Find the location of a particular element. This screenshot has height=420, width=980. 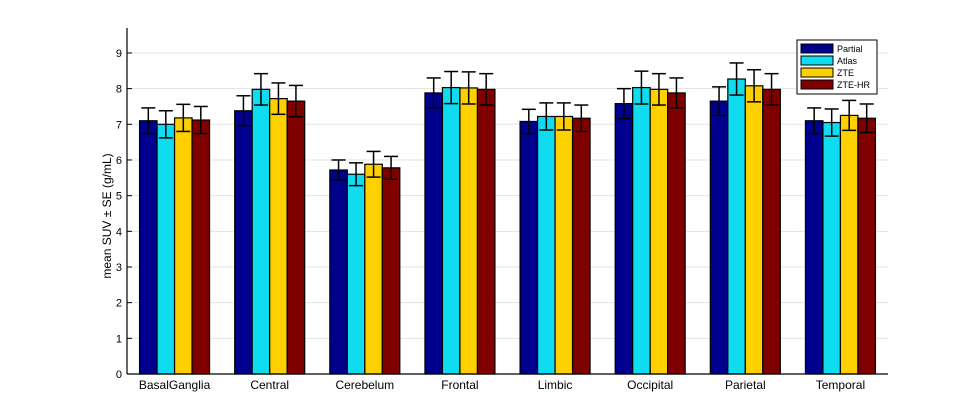

bar-partial-cerebelum is located at coordinates (338, 272).